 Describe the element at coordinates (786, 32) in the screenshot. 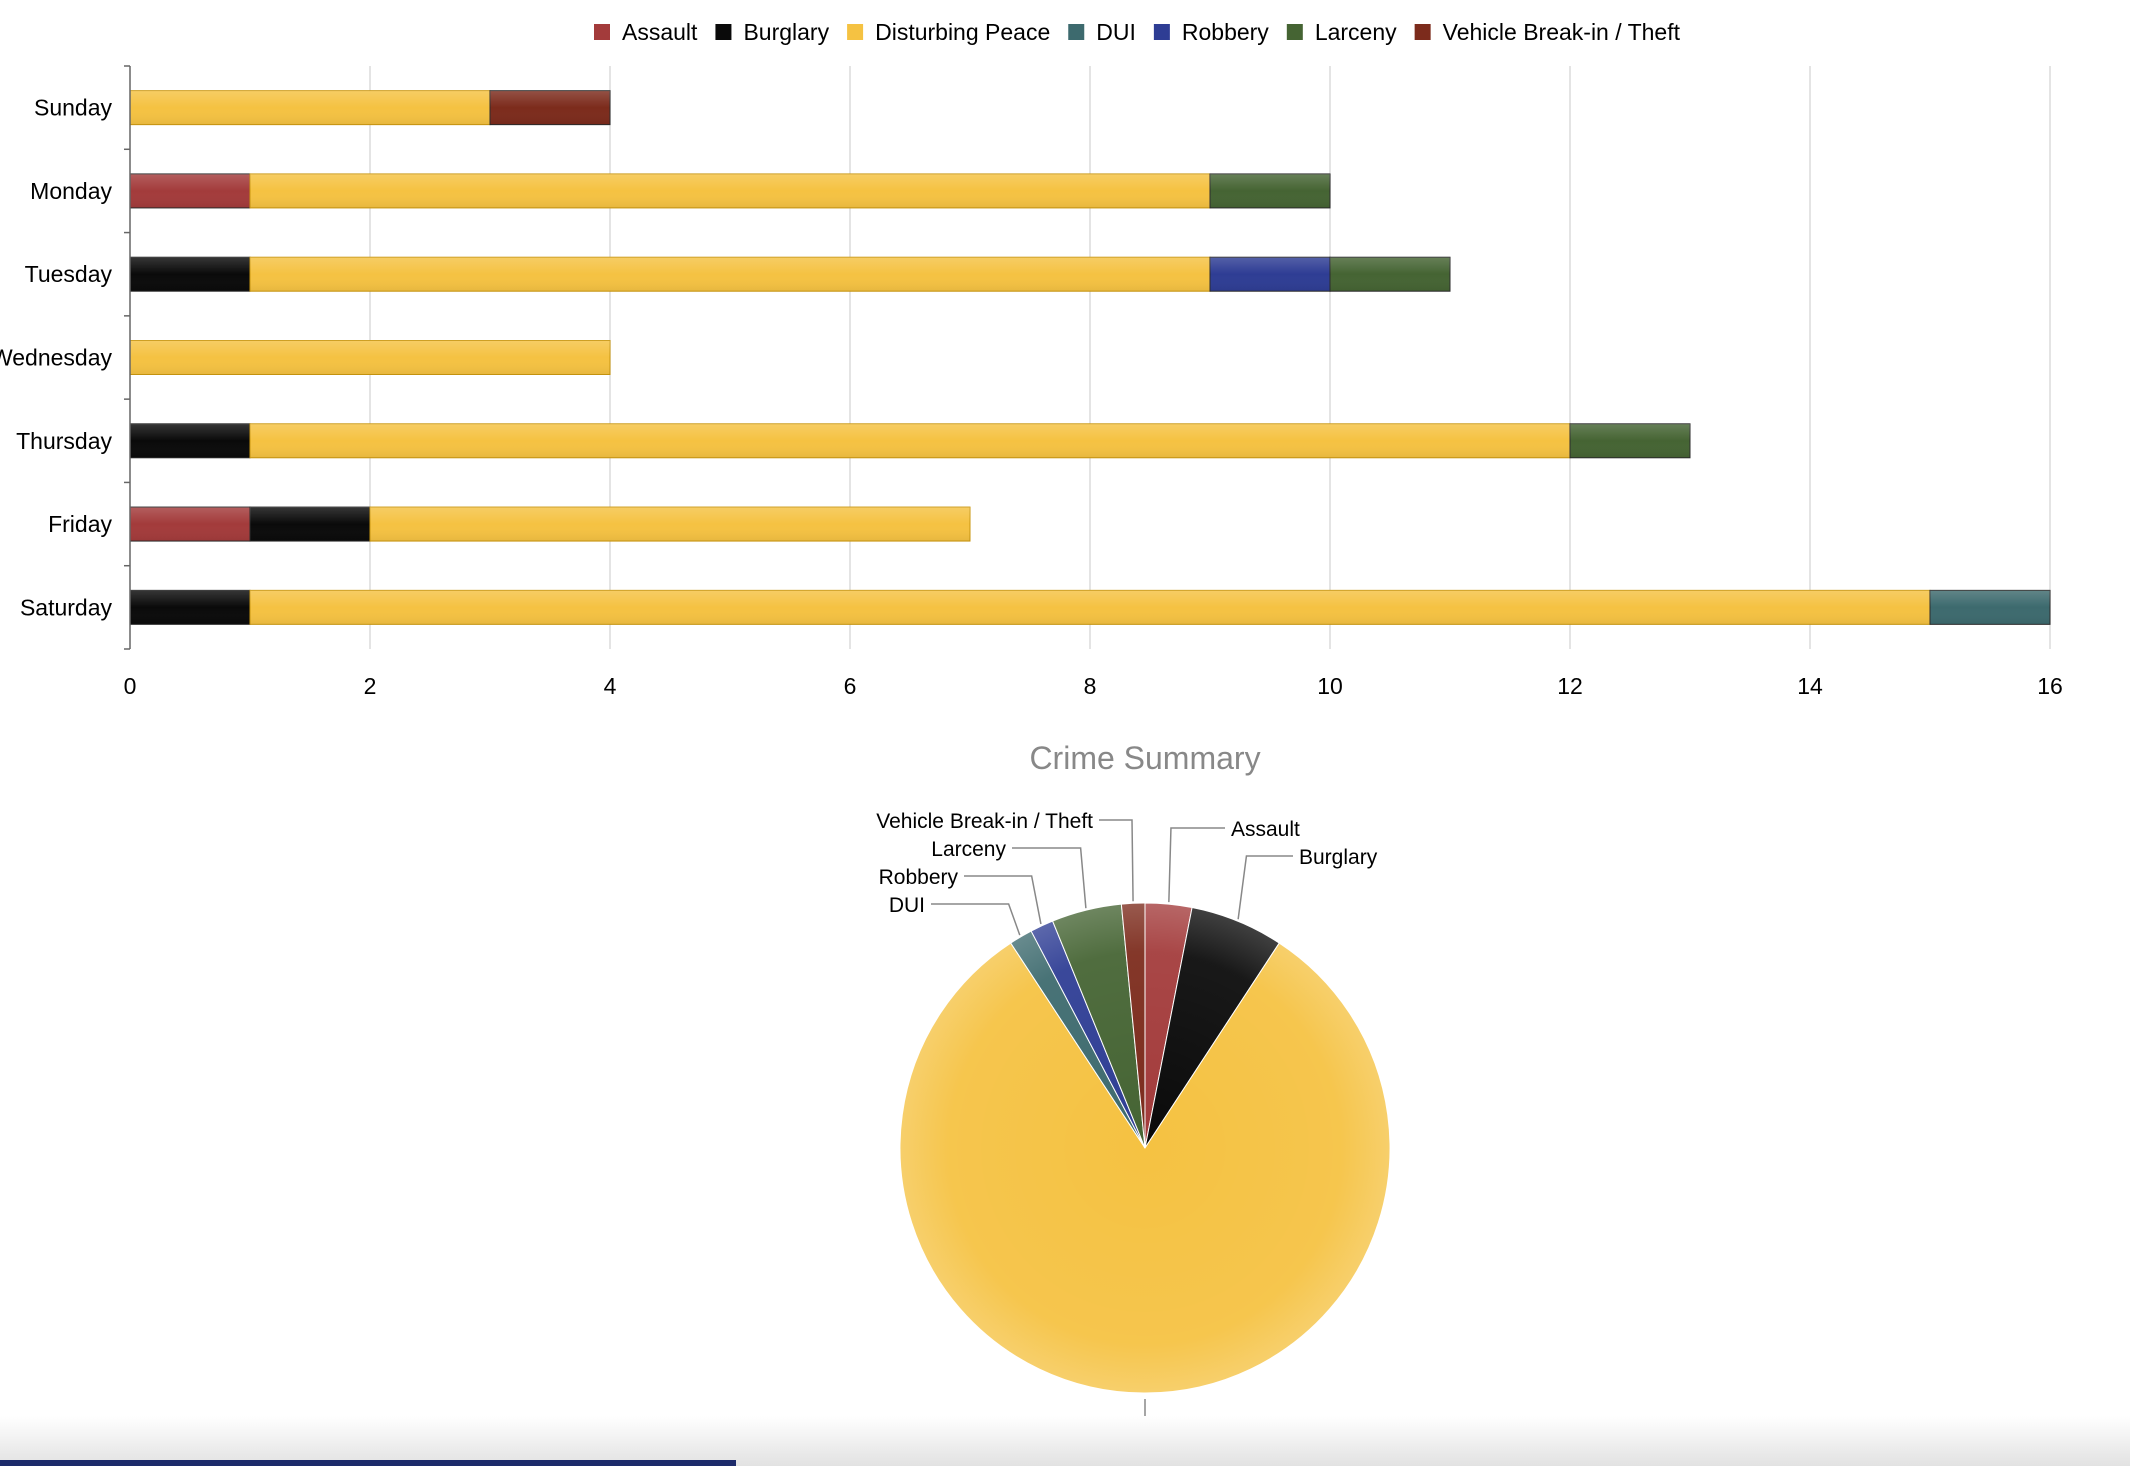

I see `legend-label: Burglary` at that location.